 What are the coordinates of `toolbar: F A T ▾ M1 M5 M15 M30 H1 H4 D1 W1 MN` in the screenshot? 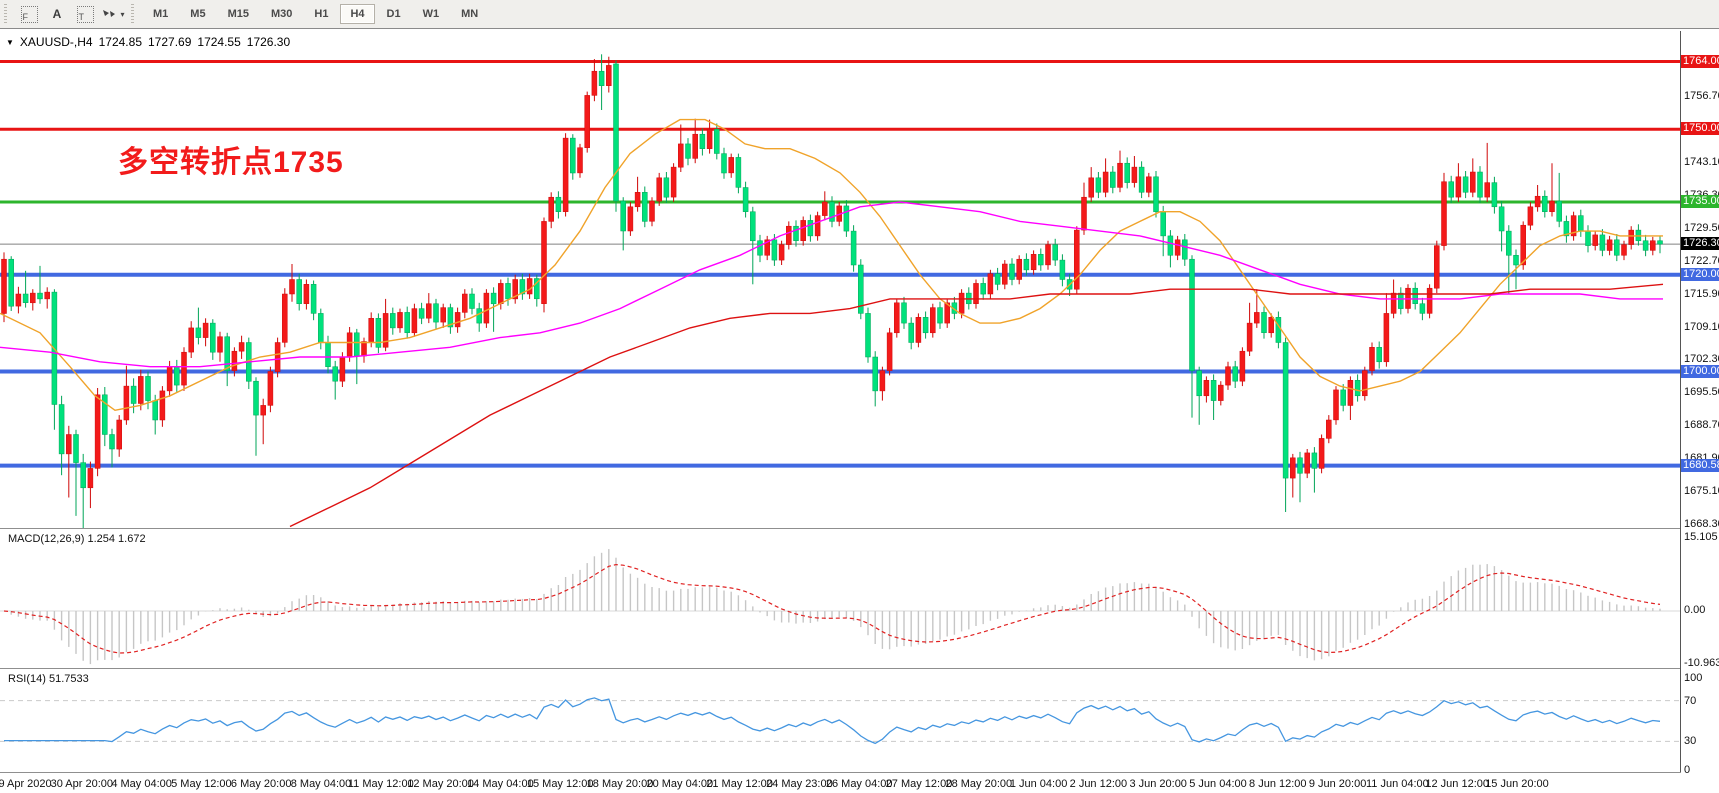 It's located at (859, 14).